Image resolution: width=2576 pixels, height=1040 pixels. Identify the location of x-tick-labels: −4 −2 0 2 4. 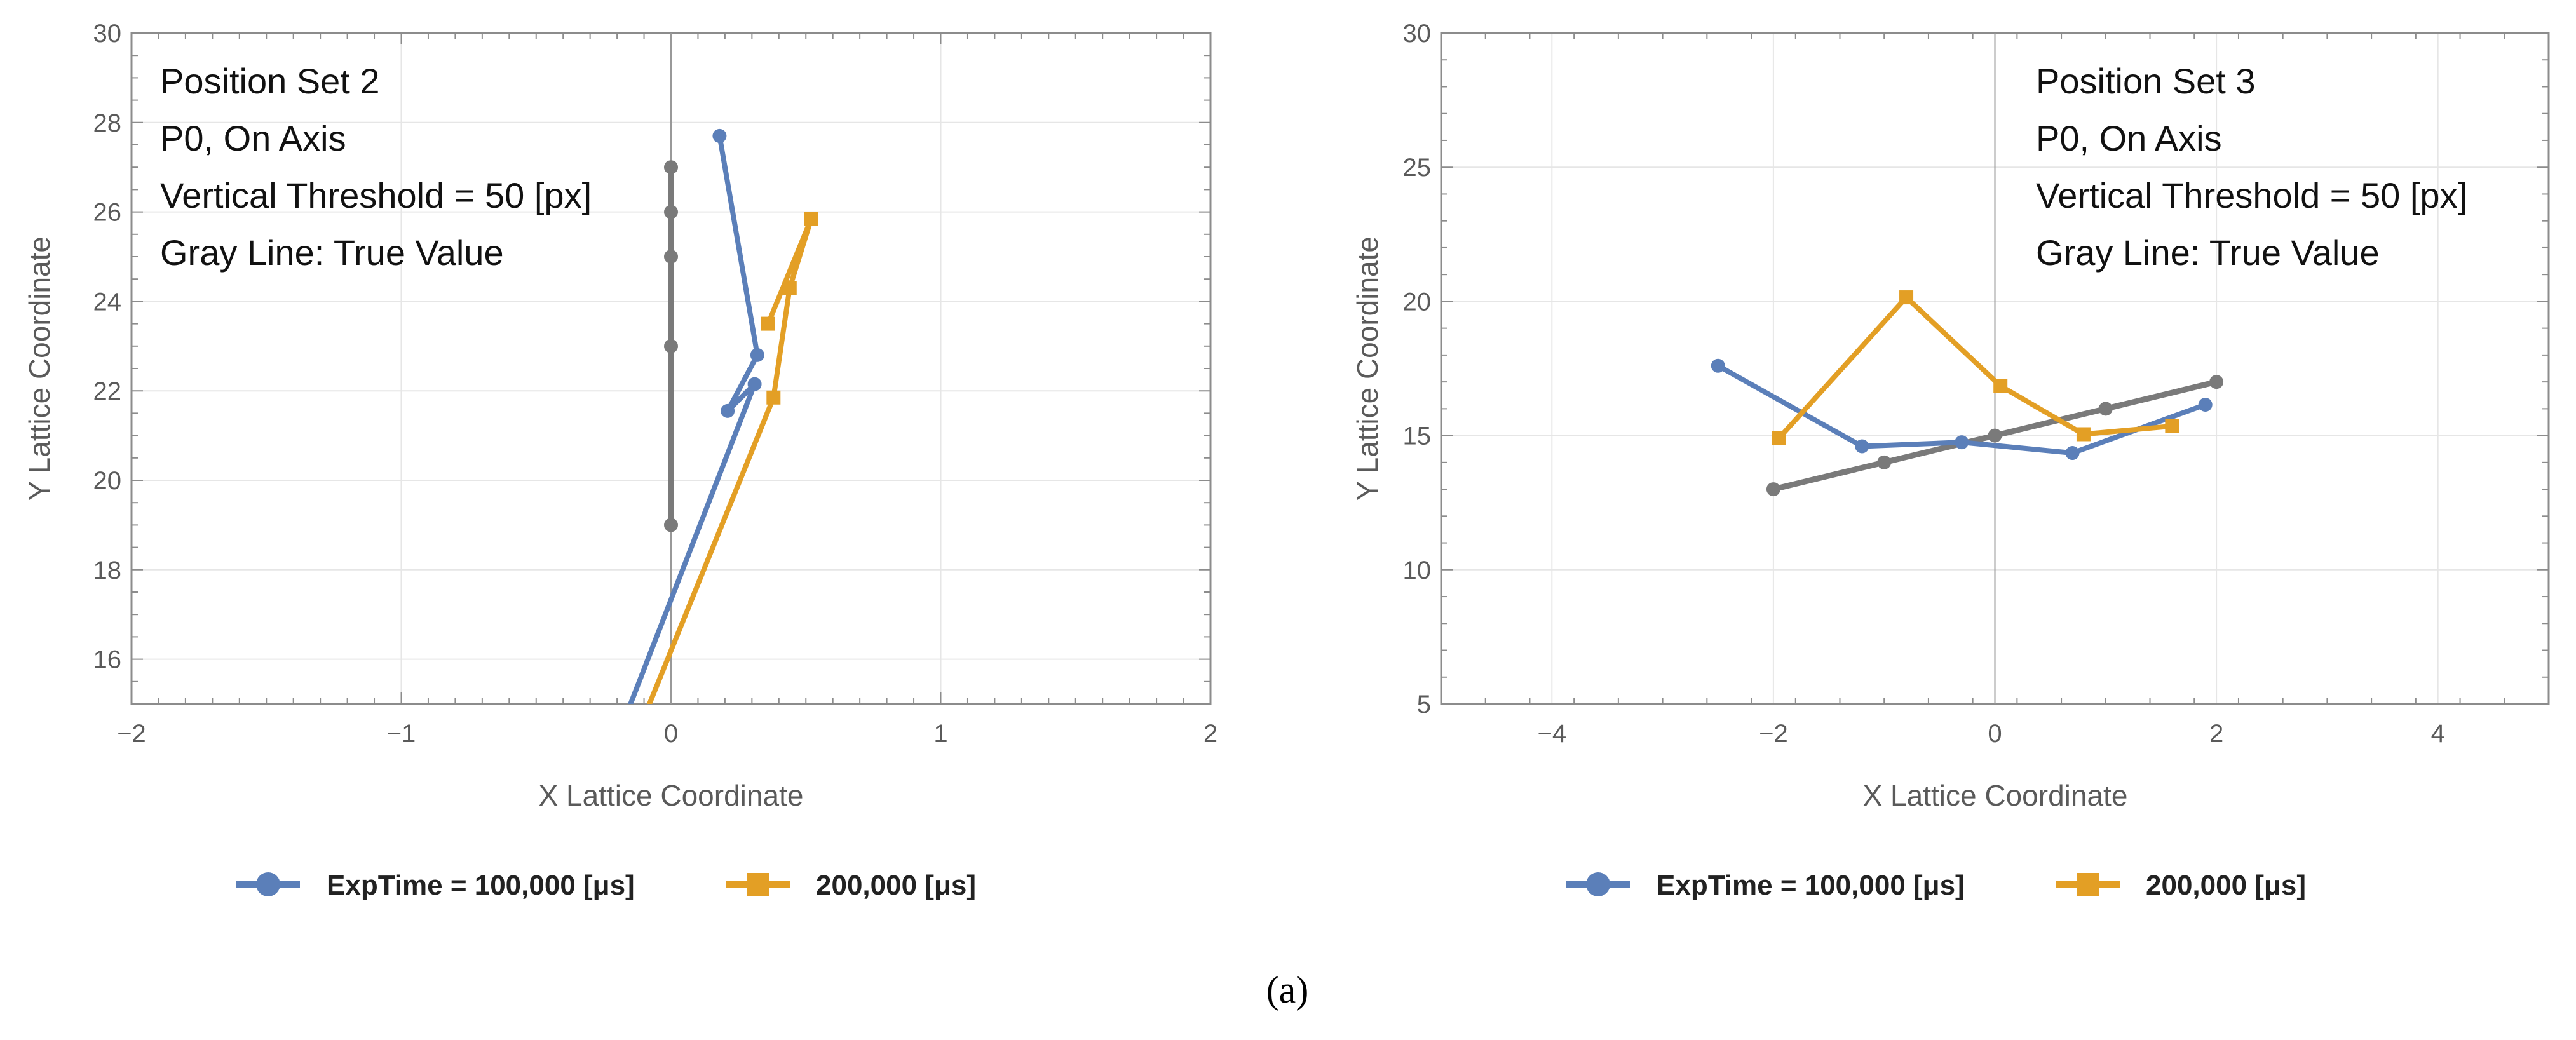
(1990, 734).